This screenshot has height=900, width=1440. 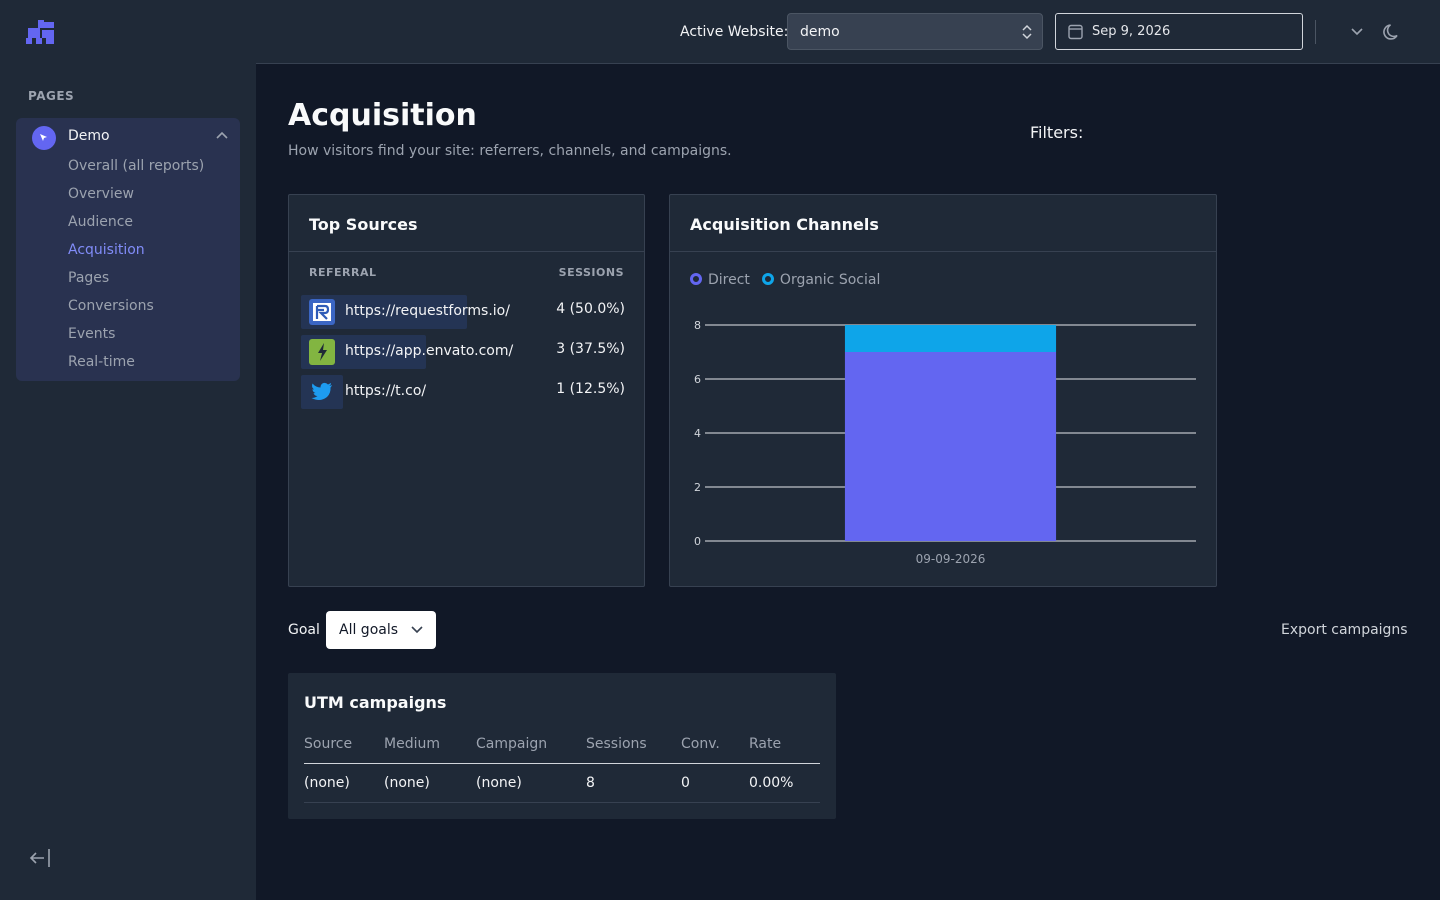 I want to click on sidebar-group-header: Demo, so click(x=128, y=137).